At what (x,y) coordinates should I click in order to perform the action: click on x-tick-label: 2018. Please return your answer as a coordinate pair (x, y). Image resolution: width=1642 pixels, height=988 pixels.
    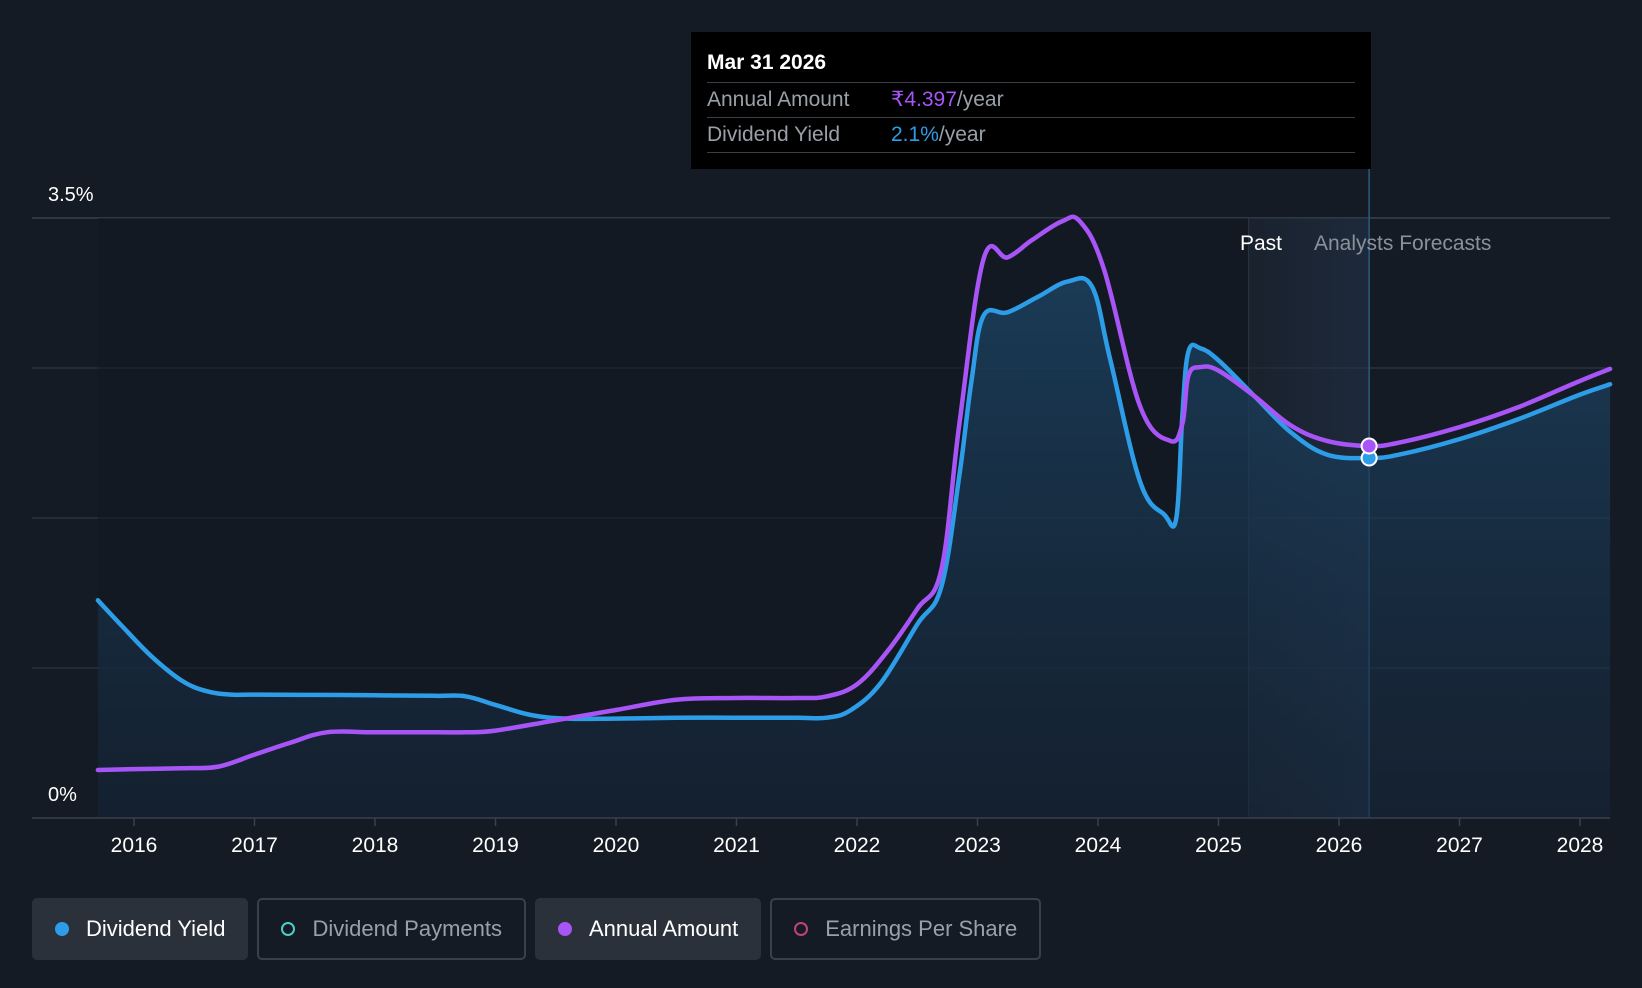
    Looking at the image, I should click on (375, 845).